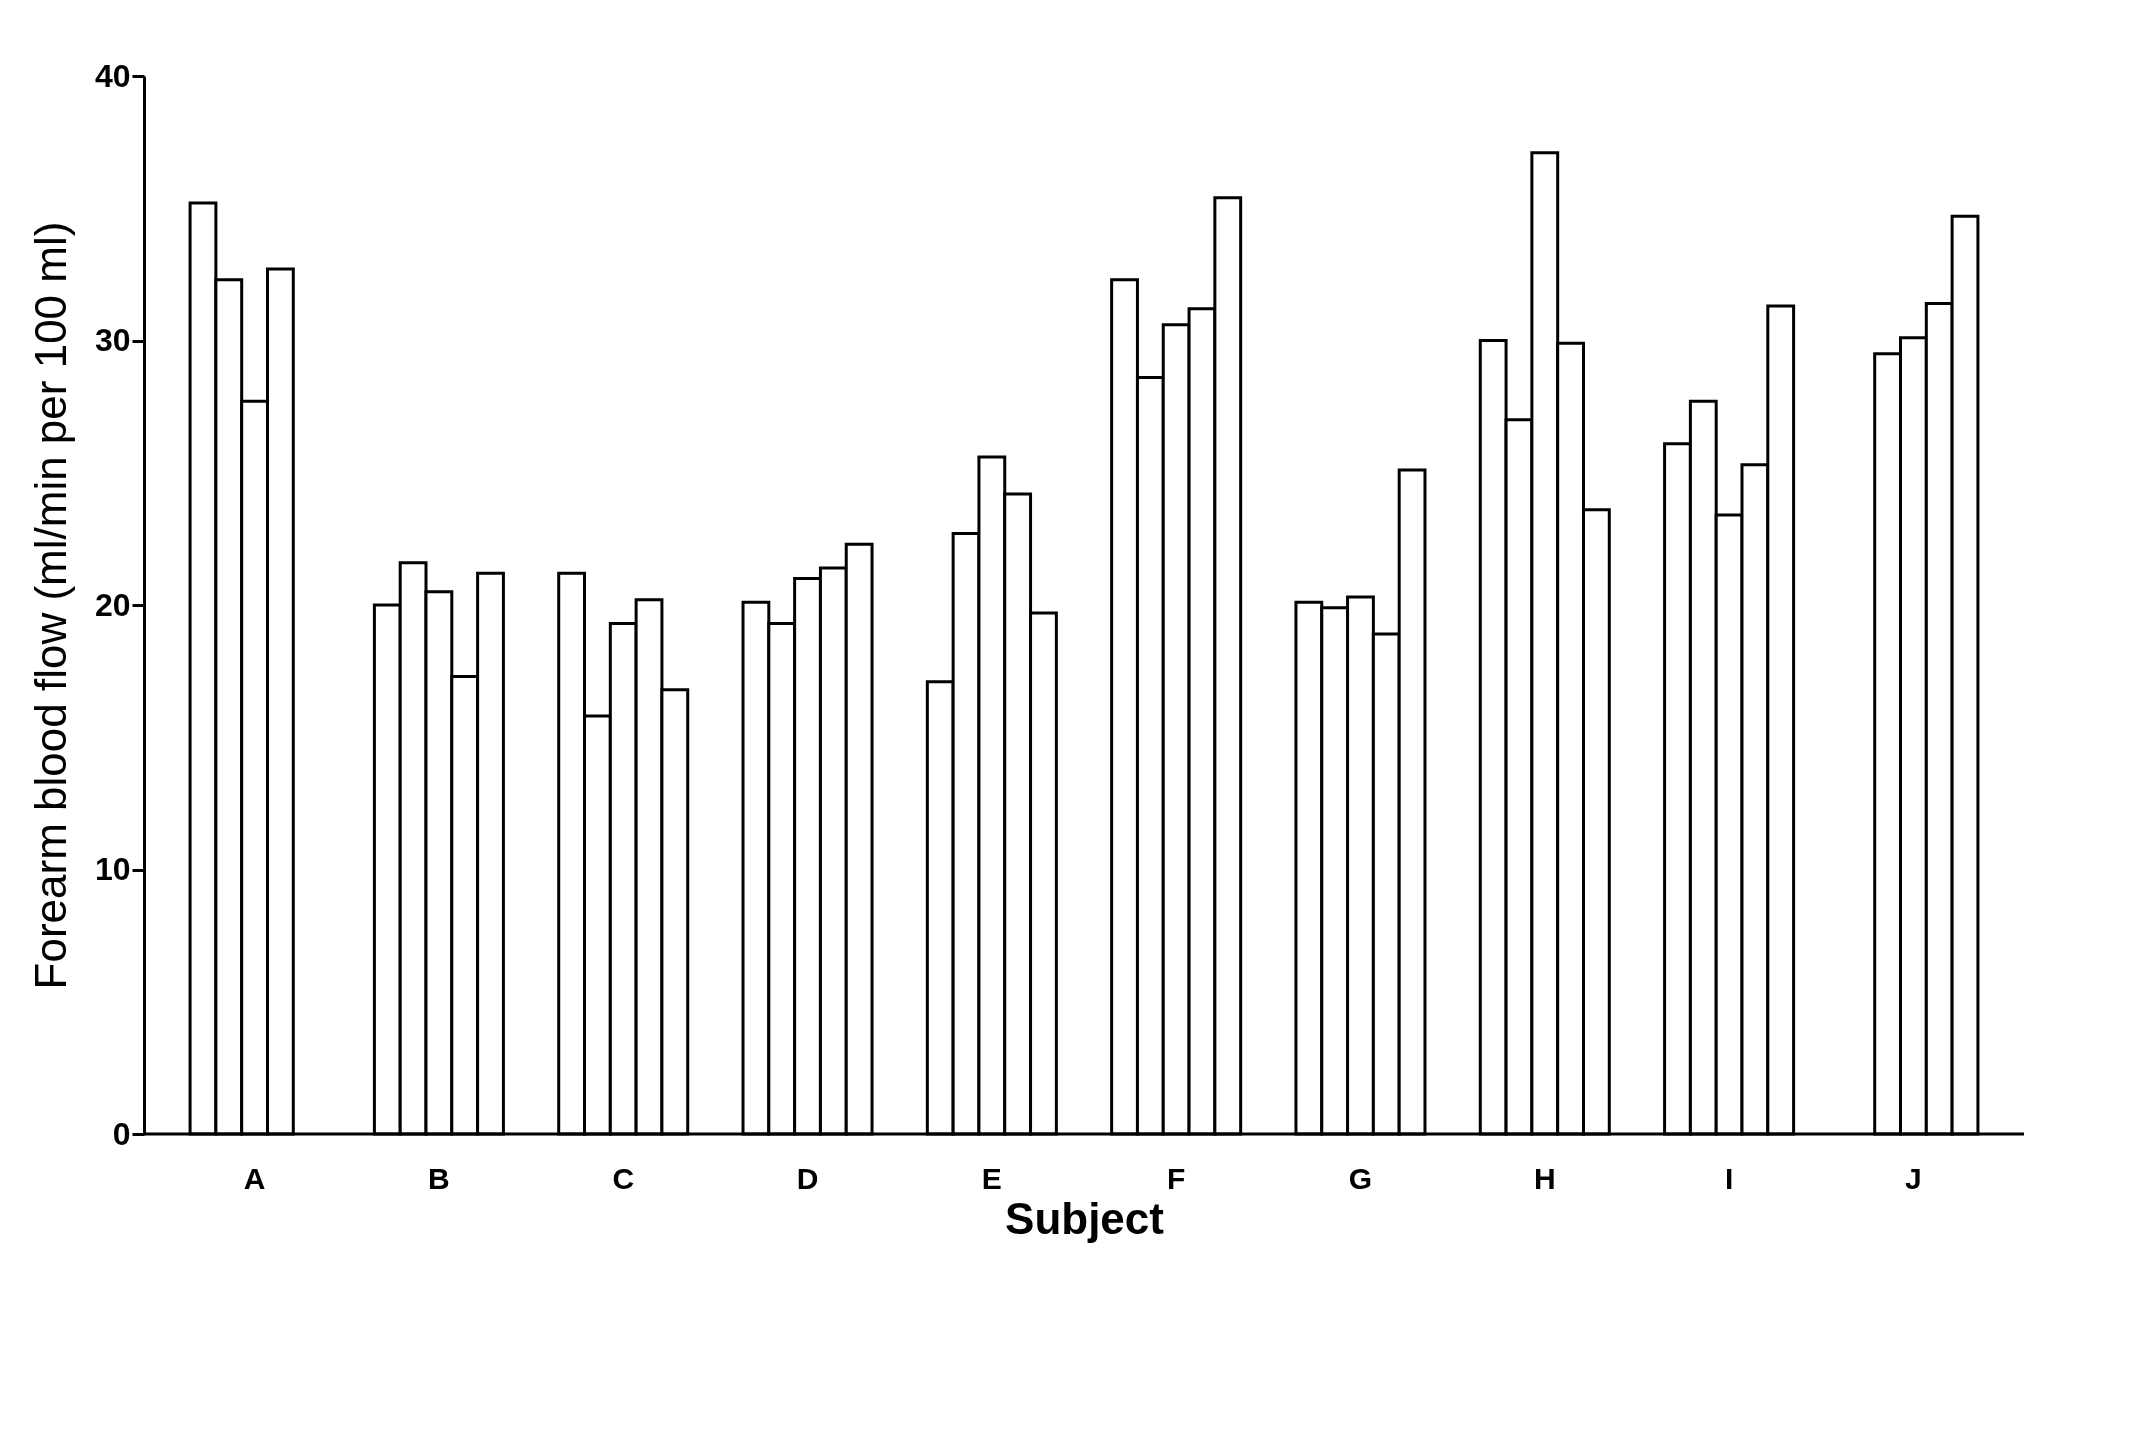 The image size is (2132, 1438). I want to click on x-tick-label: A, so click(254, 1178).